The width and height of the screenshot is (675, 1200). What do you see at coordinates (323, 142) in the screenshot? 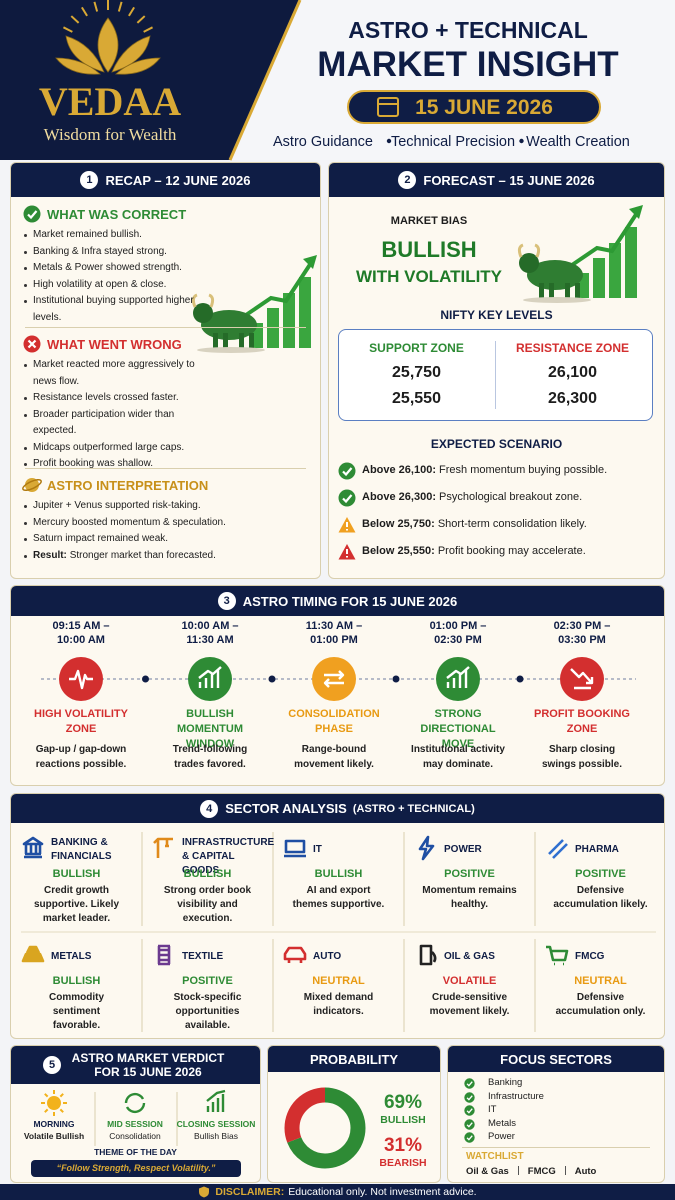
I see `tagline: Astro Guidance` at bounding box center [323, 142].